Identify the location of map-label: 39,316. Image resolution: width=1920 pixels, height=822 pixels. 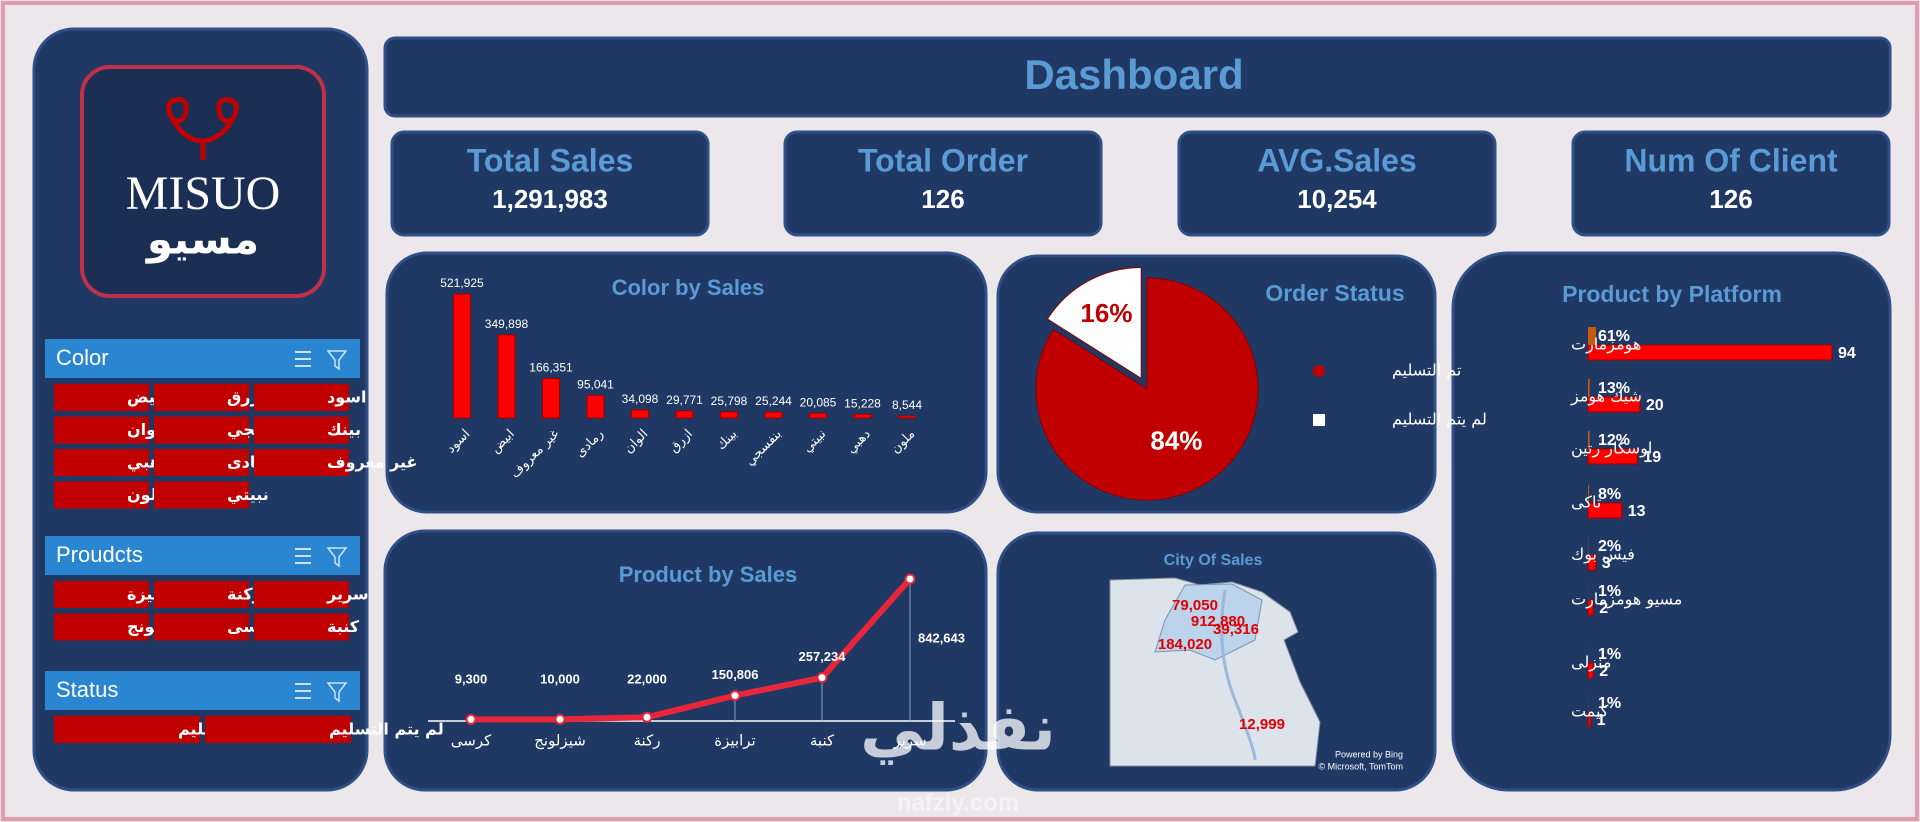
(1236, 629).